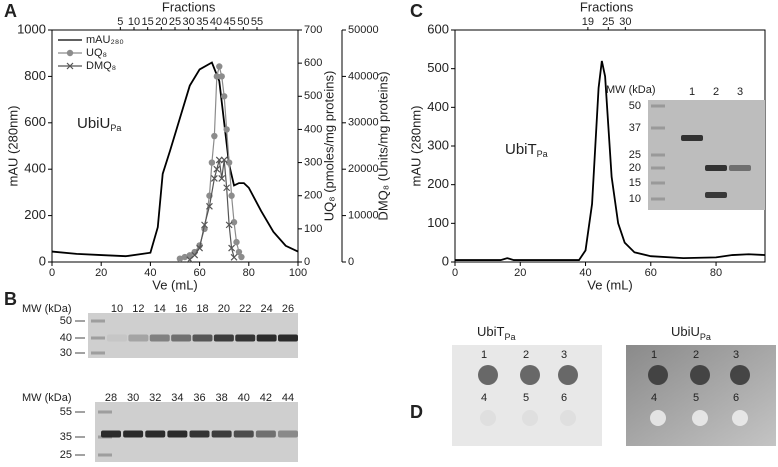  Describe the element at coordinates (585, 273) in the screenshot. I see `x-tick-label: 40` at that location.